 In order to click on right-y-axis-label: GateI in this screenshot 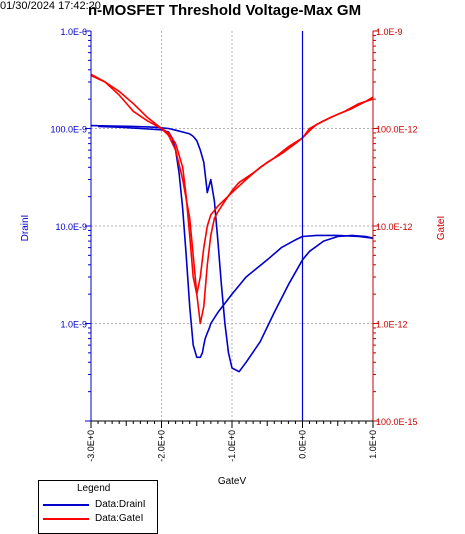, I will do `click(441, 228)`.